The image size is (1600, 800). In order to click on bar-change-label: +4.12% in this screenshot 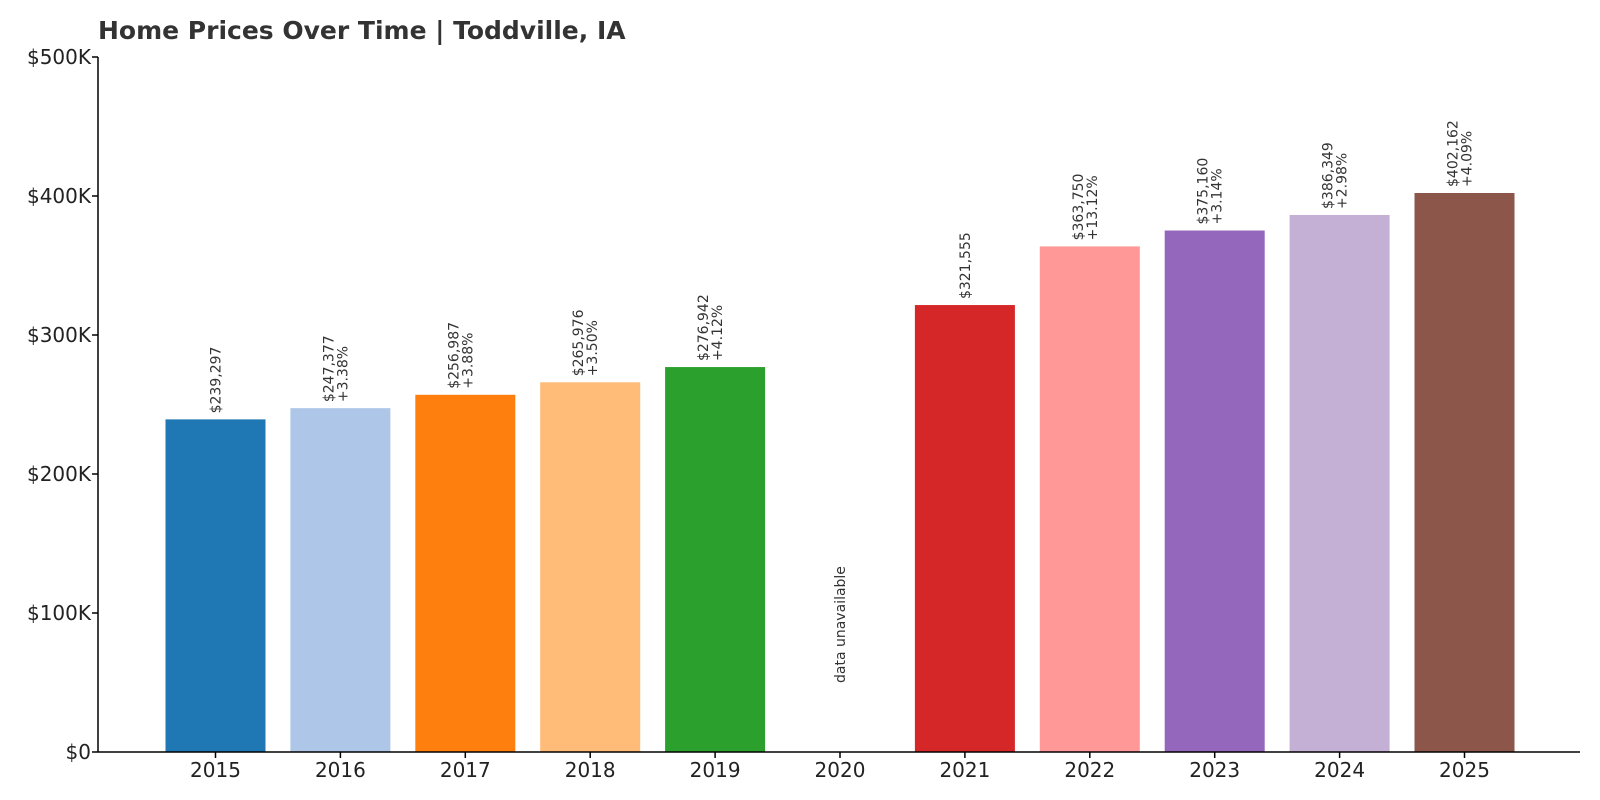, I will do `click(718, 333)`.